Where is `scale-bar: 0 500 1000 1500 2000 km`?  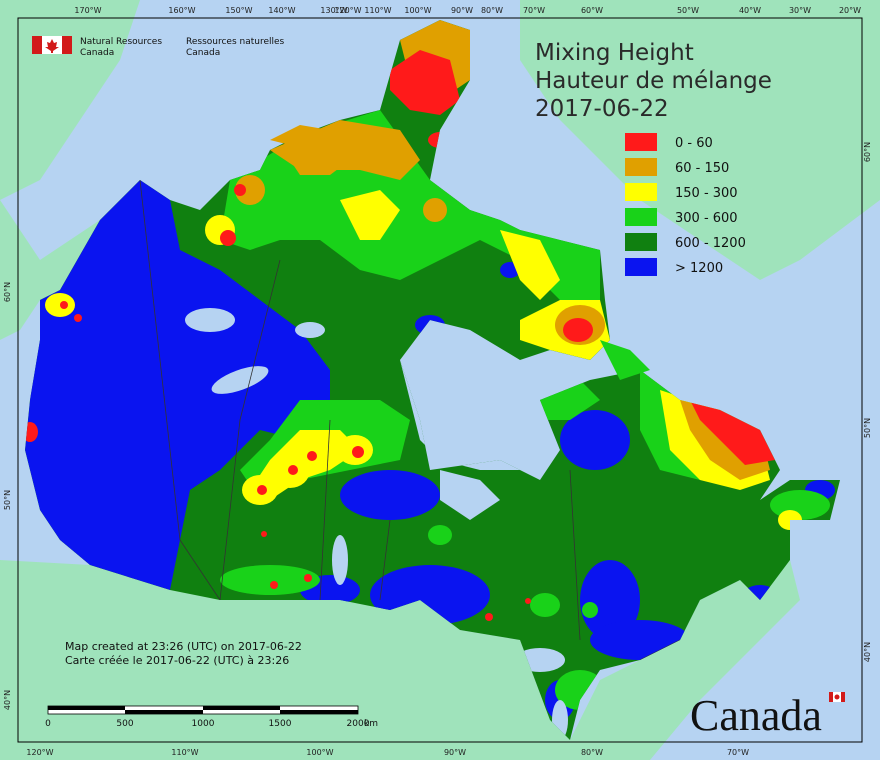 scale-bar: 0 500 1000 1500 2000 km is located at coordinates (211, 717).